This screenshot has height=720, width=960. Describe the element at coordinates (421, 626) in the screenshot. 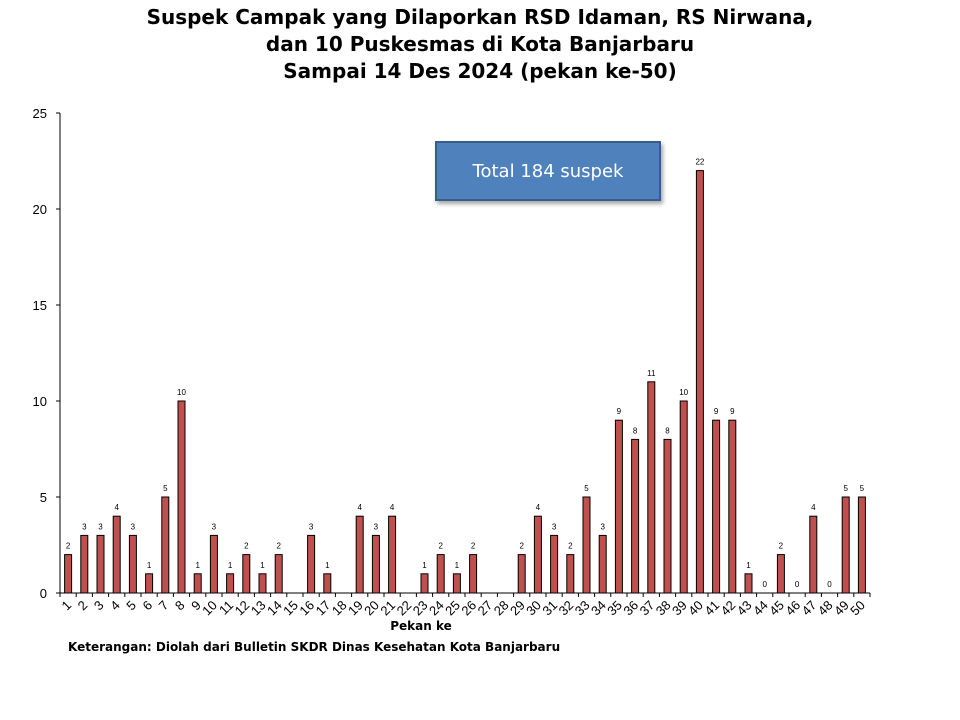

I see `x-axis-title: Pekan ke` at that location.